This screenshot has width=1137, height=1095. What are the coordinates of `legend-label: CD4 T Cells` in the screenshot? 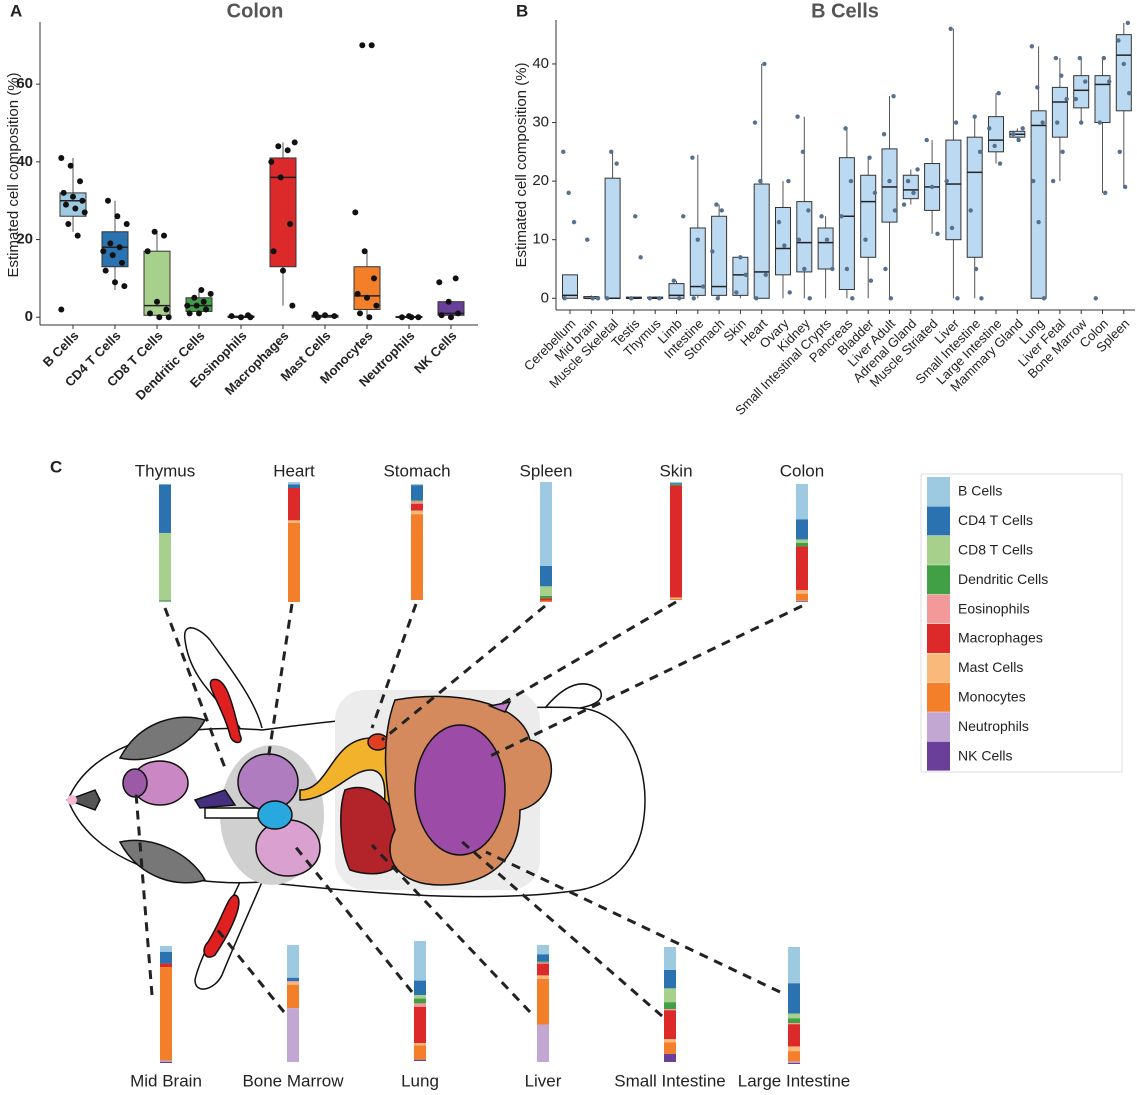 It's located at (995, 520).